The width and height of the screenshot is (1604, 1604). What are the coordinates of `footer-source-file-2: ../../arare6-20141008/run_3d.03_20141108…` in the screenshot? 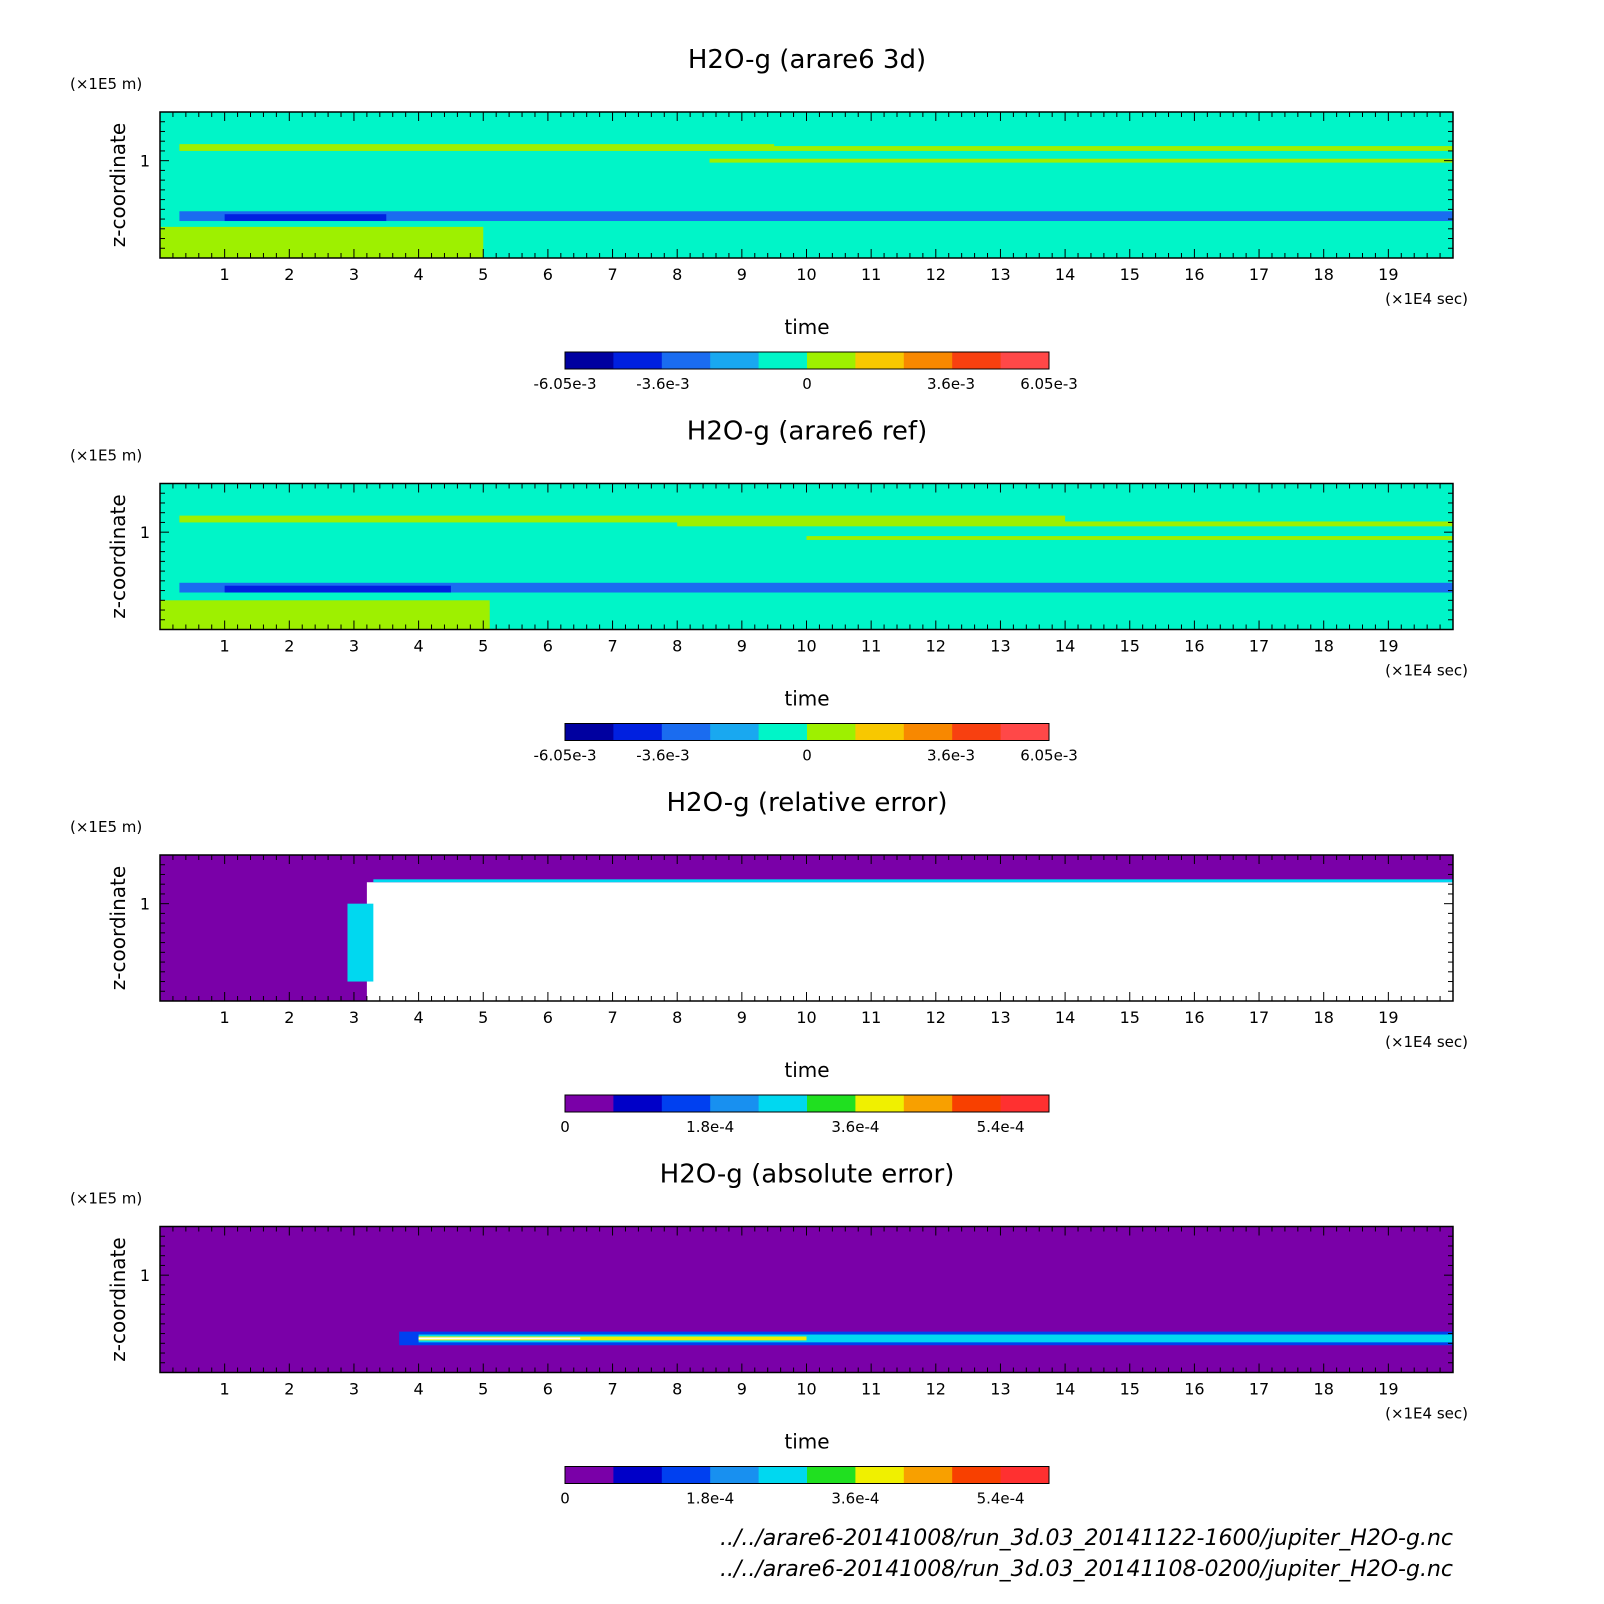 It's located at (1086, 1569).